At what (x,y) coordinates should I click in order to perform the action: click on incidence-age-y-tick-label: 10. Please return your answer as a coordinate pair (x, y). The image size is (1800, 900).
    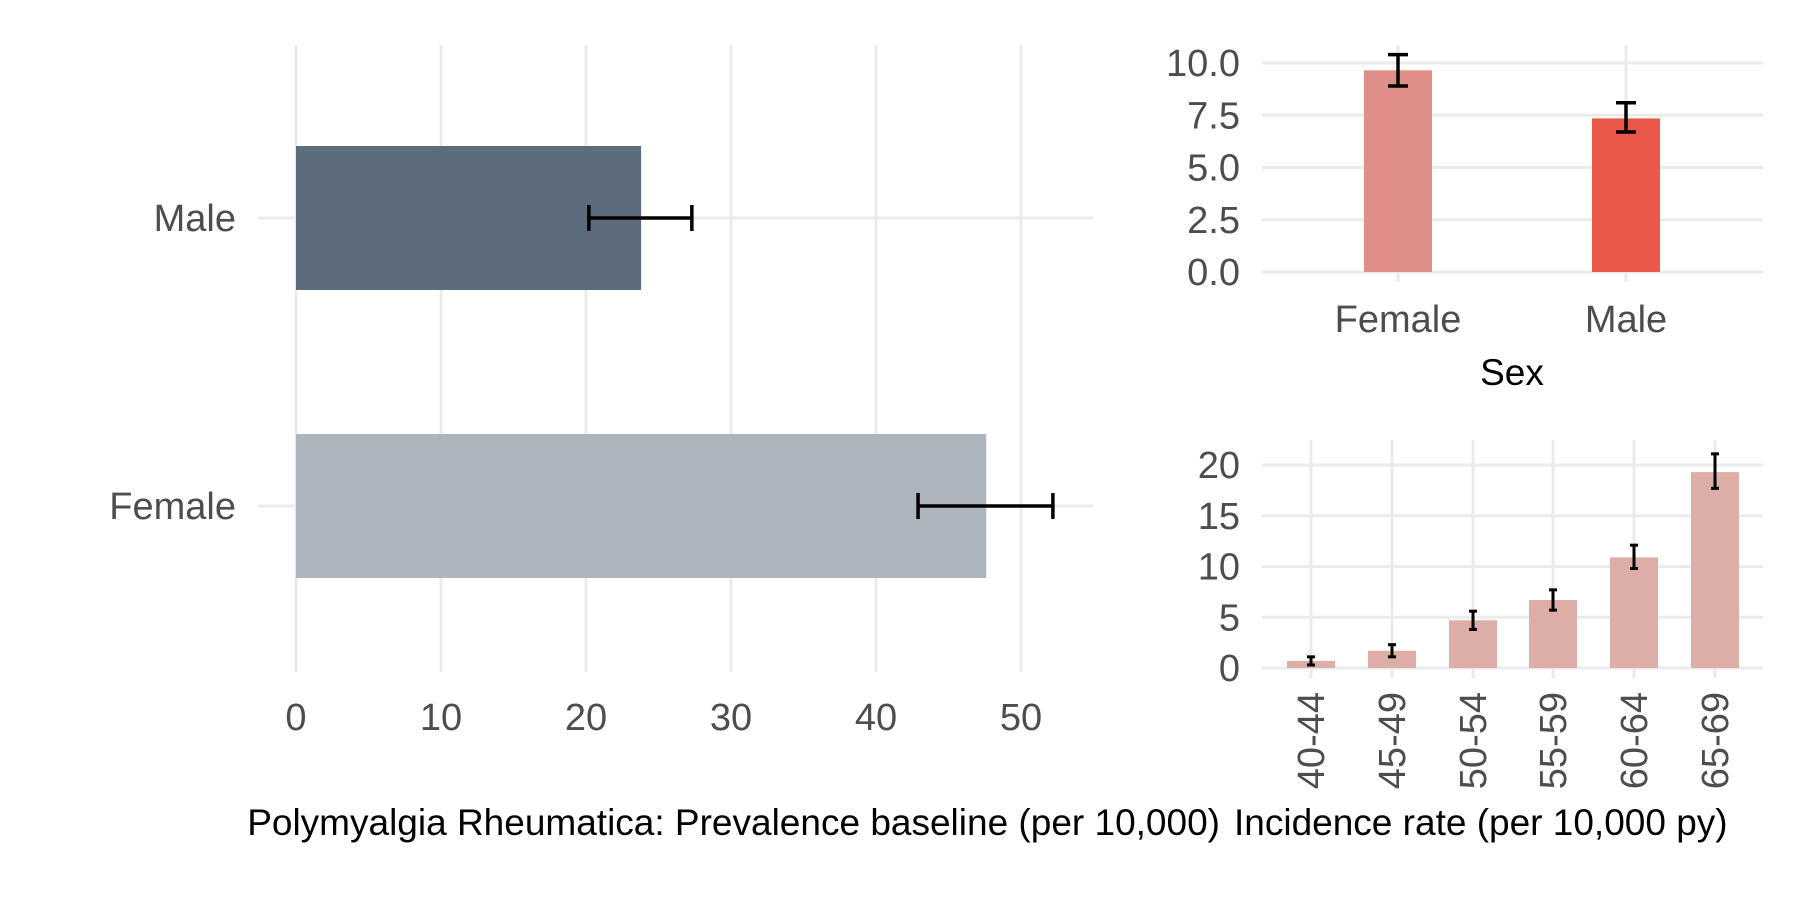
    Looking at the image, I should click on (1219, 568).